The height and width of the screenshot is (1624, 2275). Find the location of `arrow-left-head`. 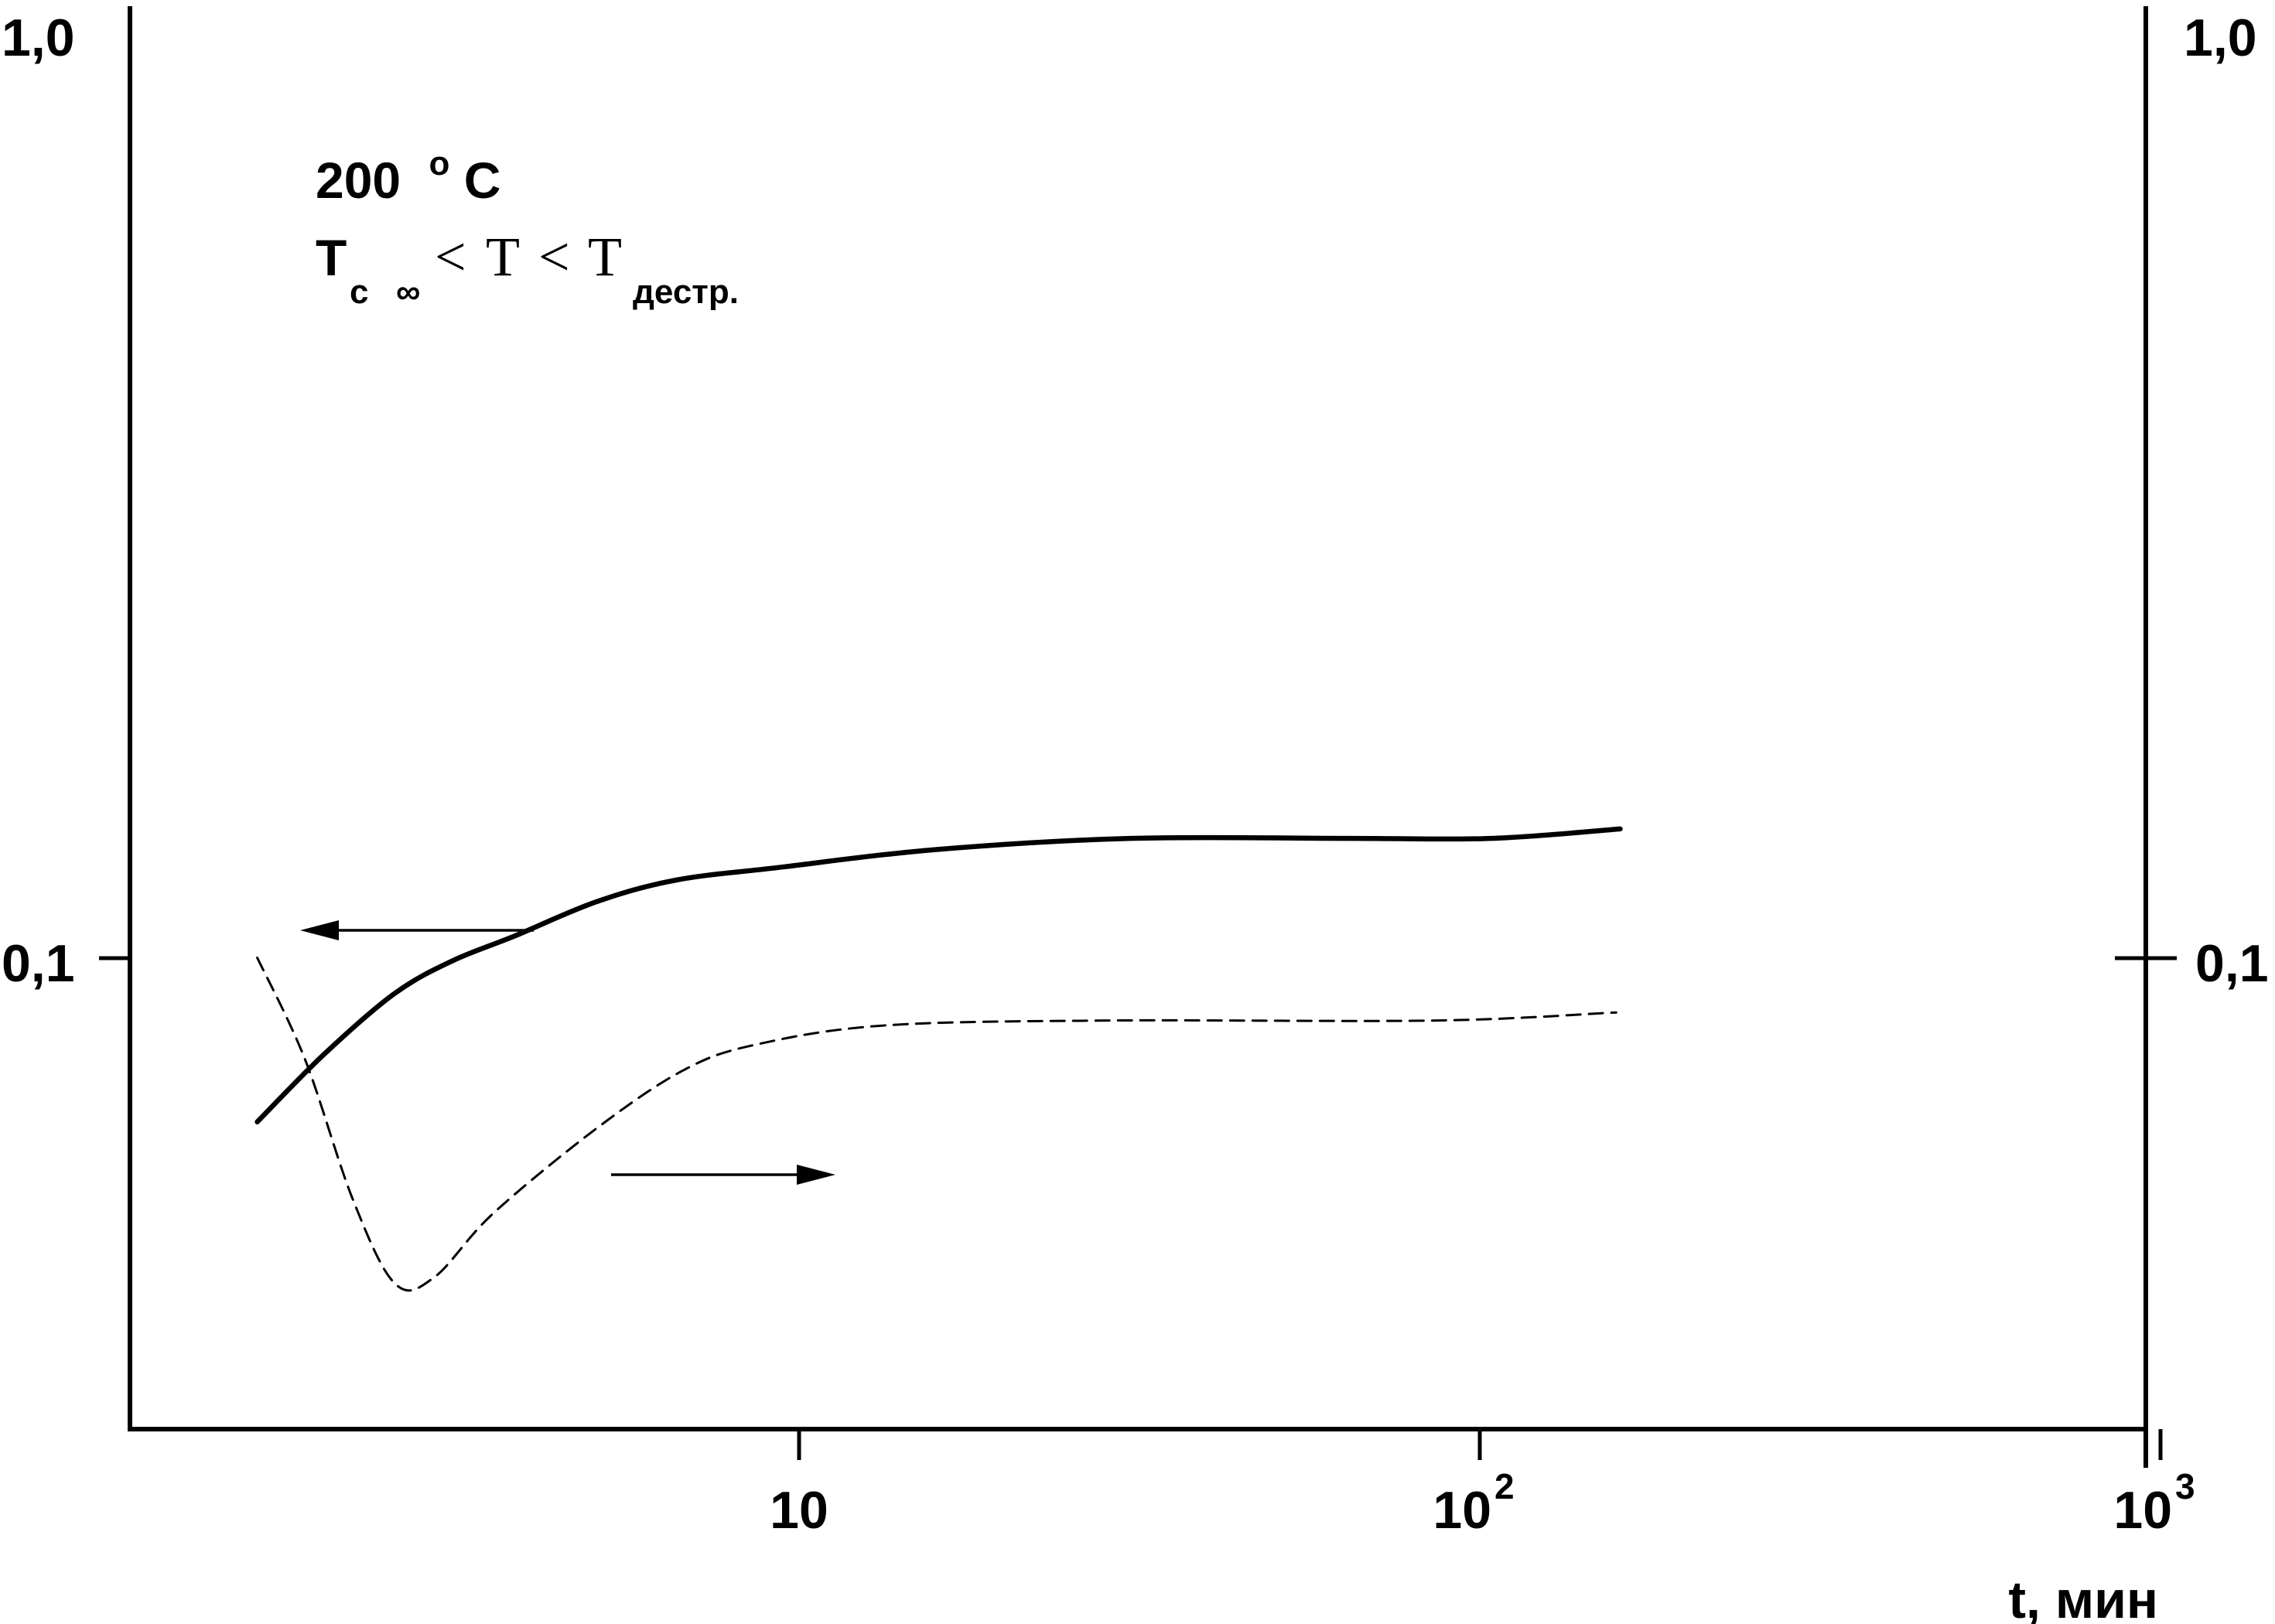

arrow-left-head is located at coordinates (319, 930).